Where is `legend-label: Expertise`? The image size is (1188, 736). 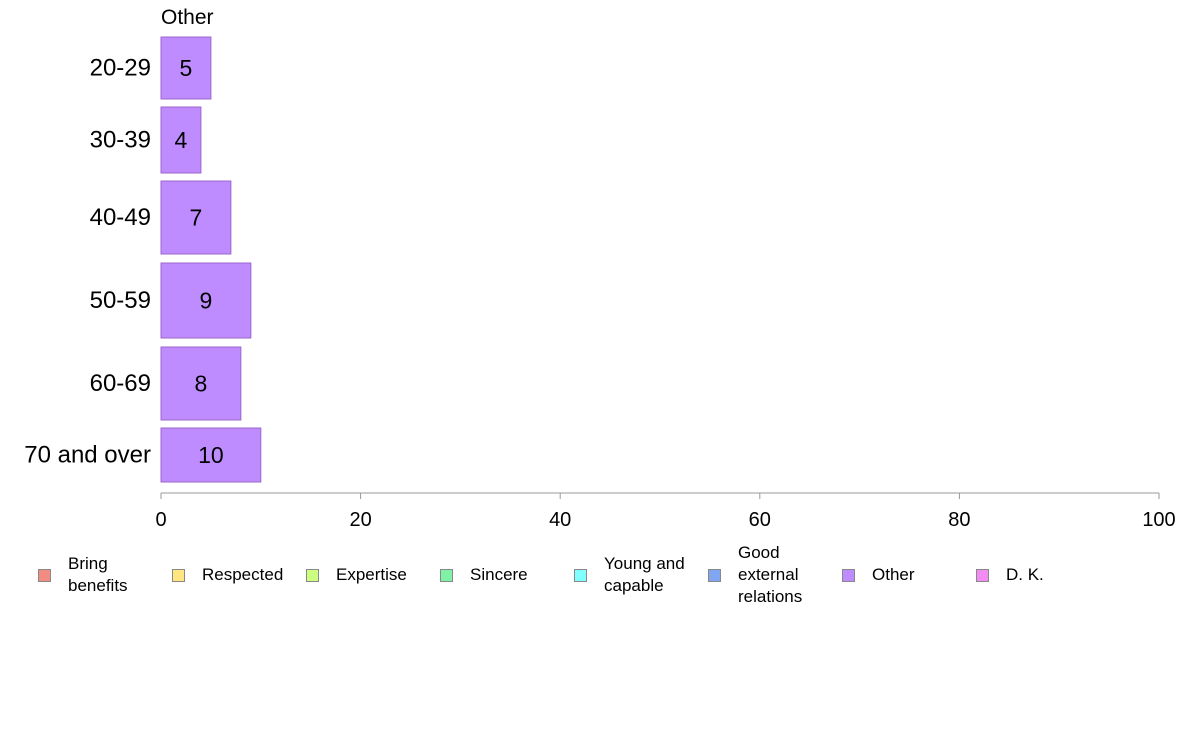 legend-label: Expertise is located at coordinates (371, 574).